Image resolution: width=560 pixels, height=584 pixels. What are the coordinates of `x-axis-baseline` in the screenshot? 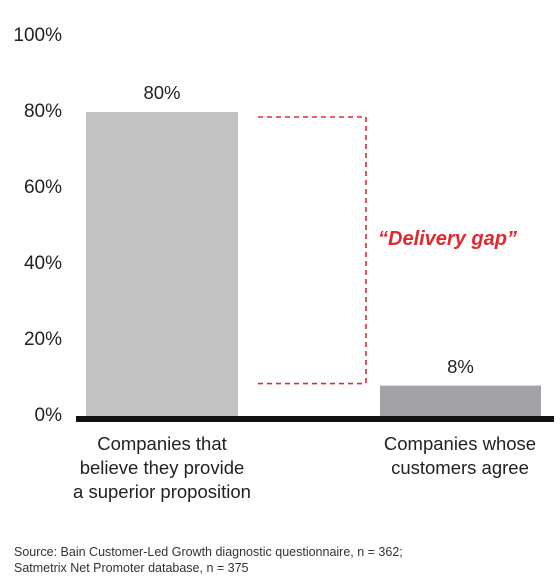 It's located at (315, 419).